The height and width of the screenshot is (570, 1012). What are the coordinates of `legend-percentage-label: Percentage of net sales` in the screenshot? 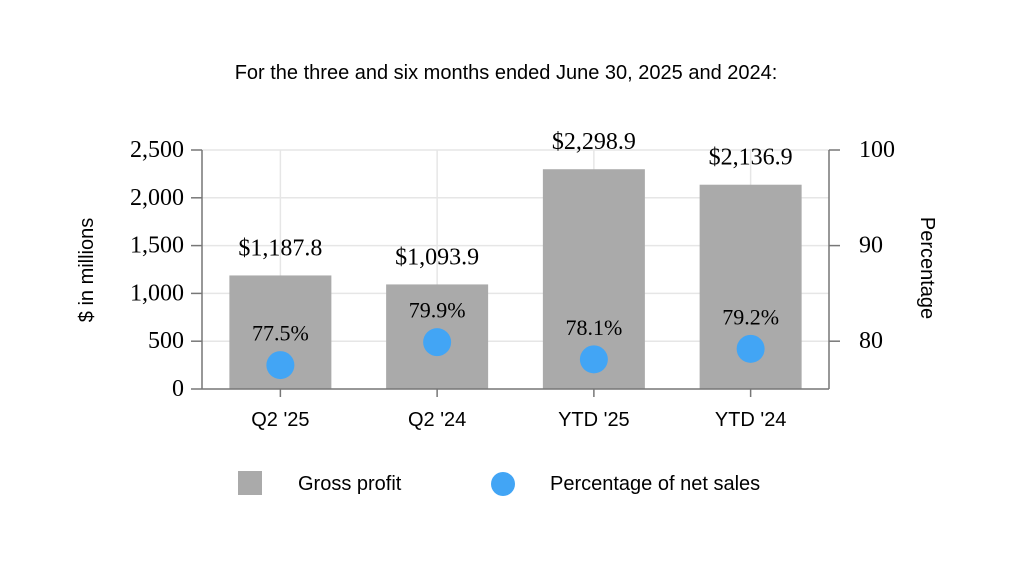 It's located at (655, 484).